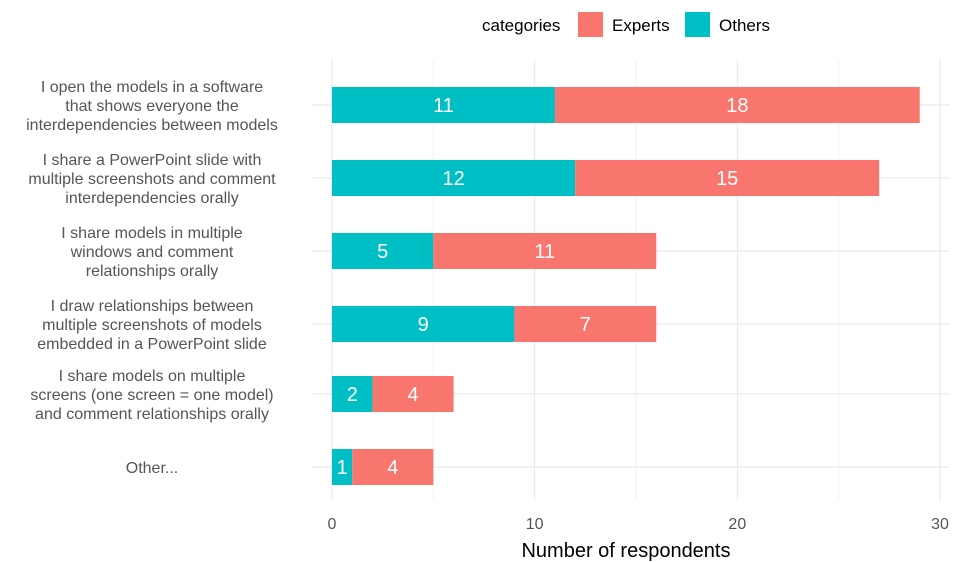 Image resolution: width=953 pixels, height=562 pixels. I want to click on bar-label-experts-2: 11, so click(544, 252).